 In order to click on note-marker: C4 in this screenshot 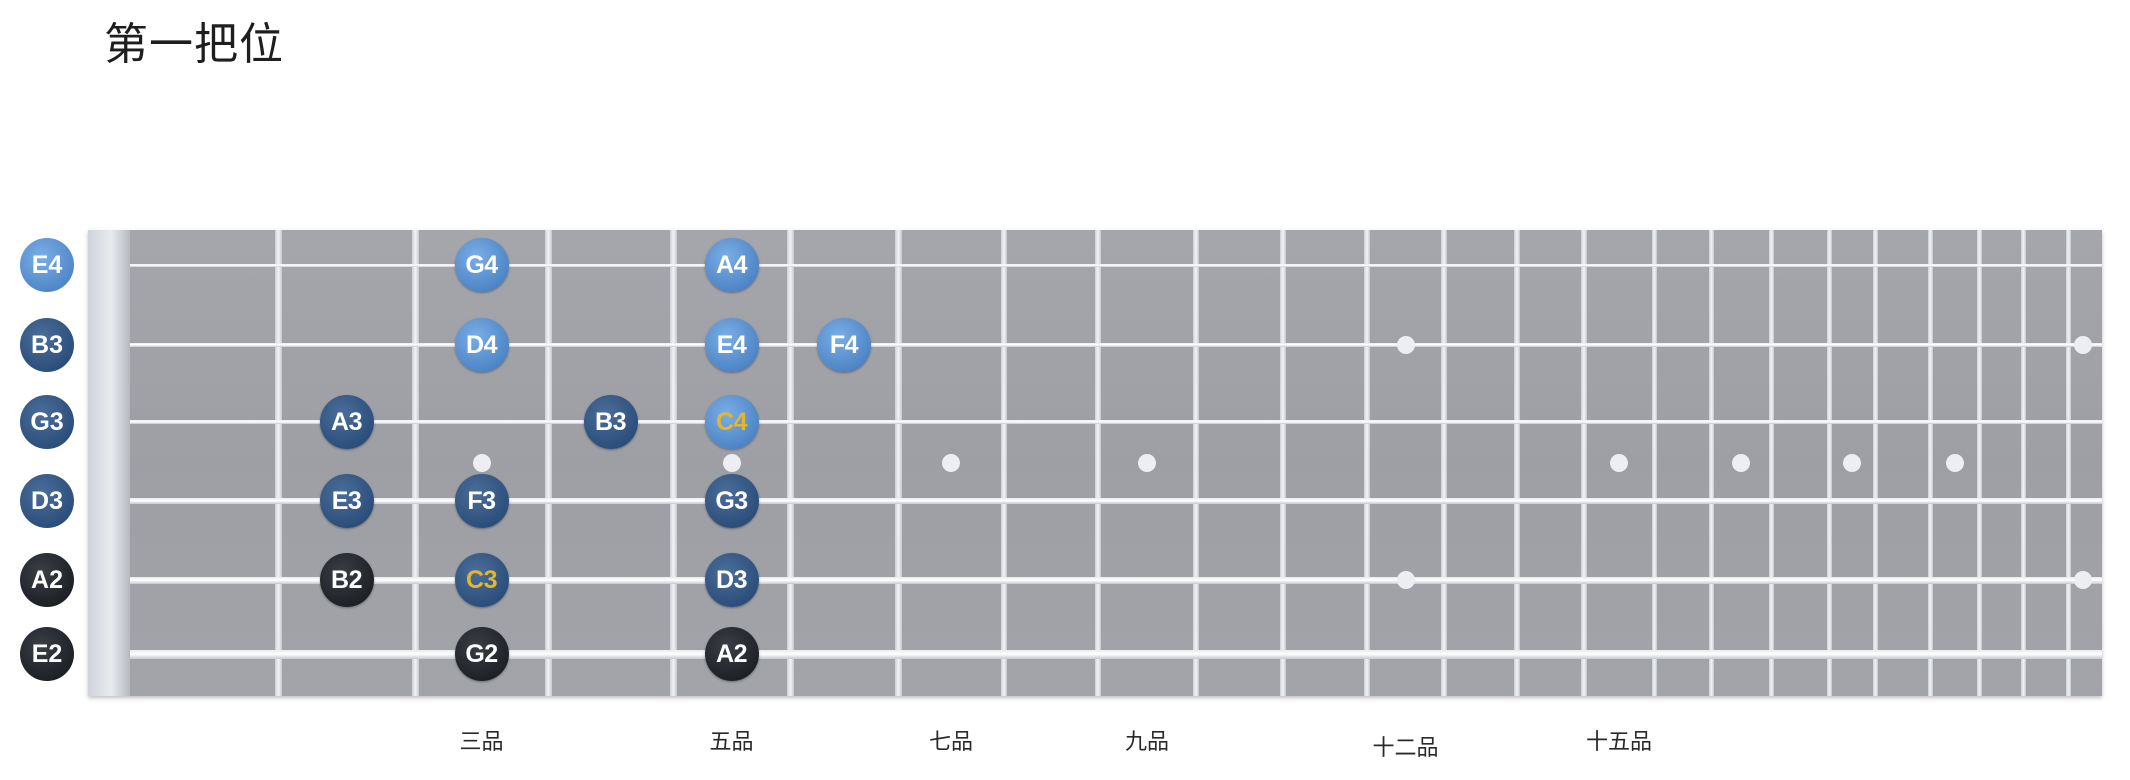, I will do `click(731, 422)`.